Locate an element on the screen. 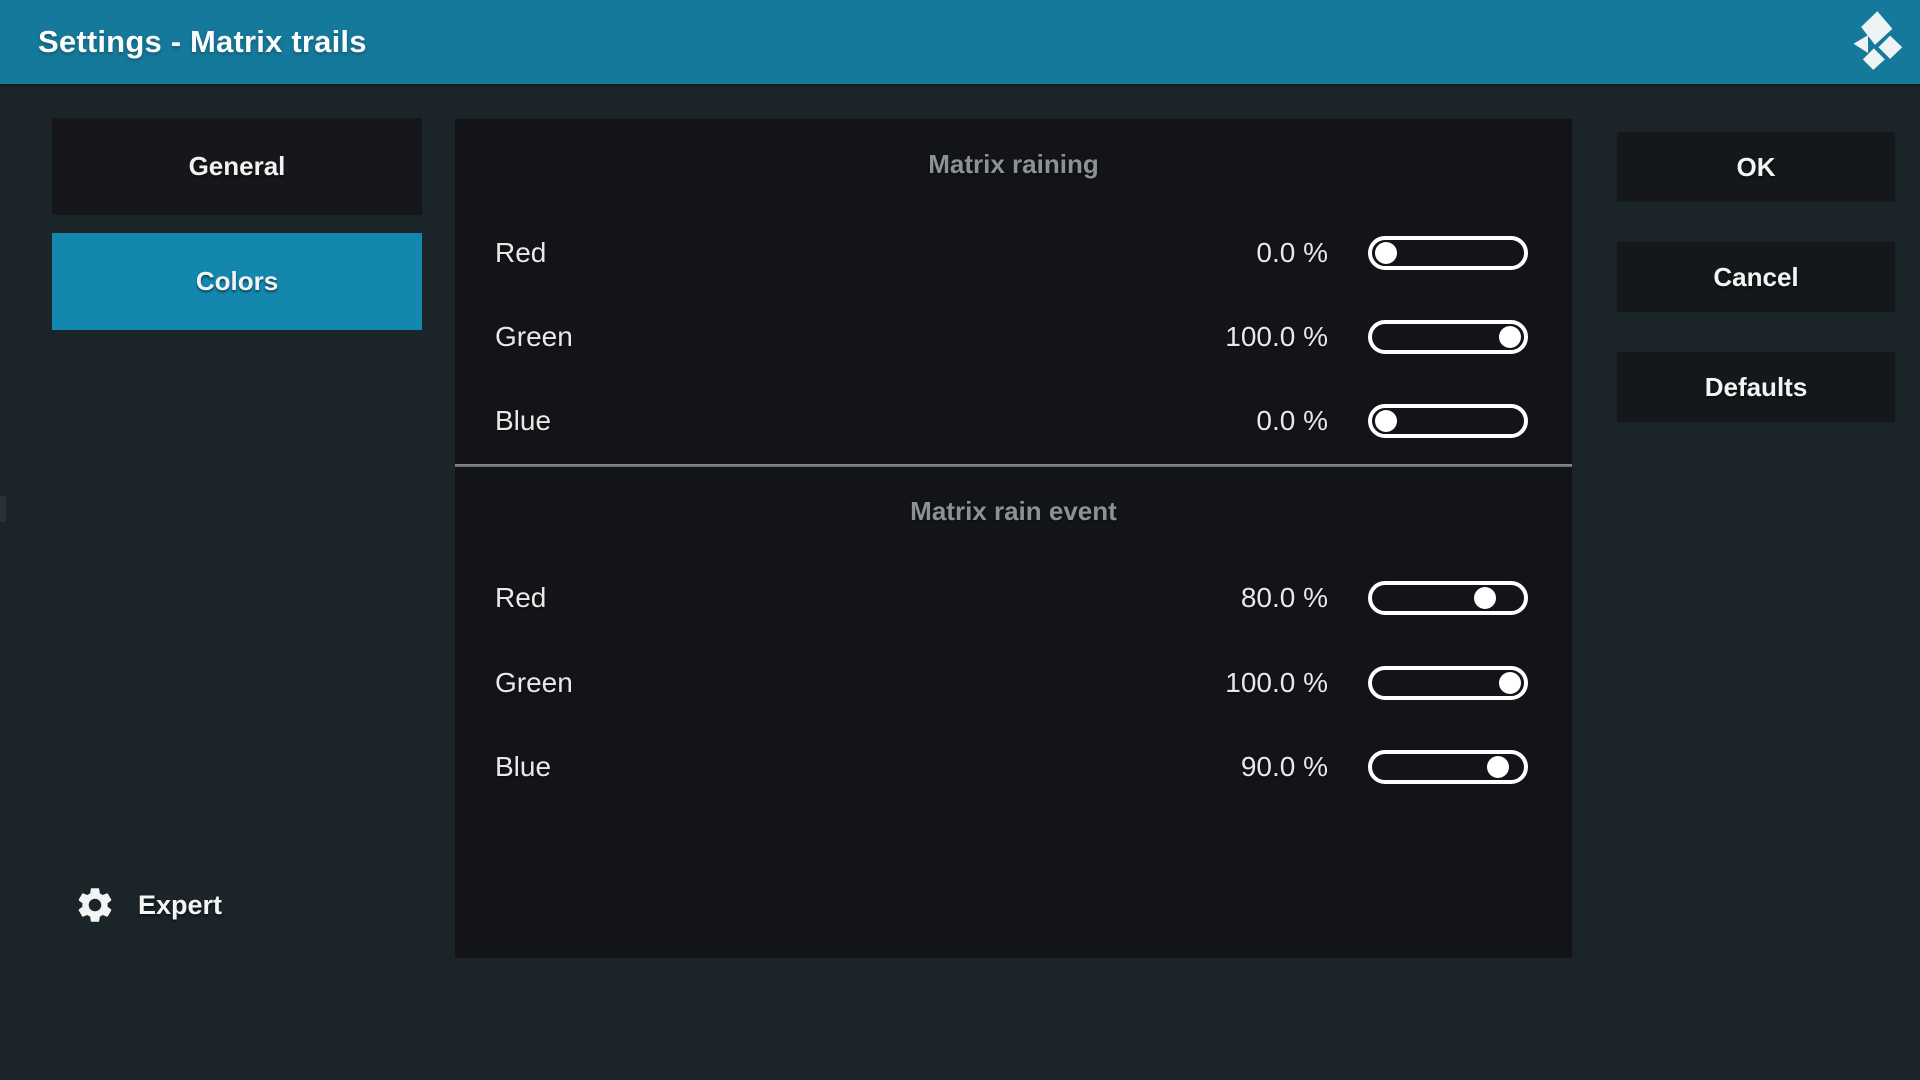 The image size is (1920, 1080). setting-row-raining-red: Red 0.0 % is located at coordinates (1011, 253).